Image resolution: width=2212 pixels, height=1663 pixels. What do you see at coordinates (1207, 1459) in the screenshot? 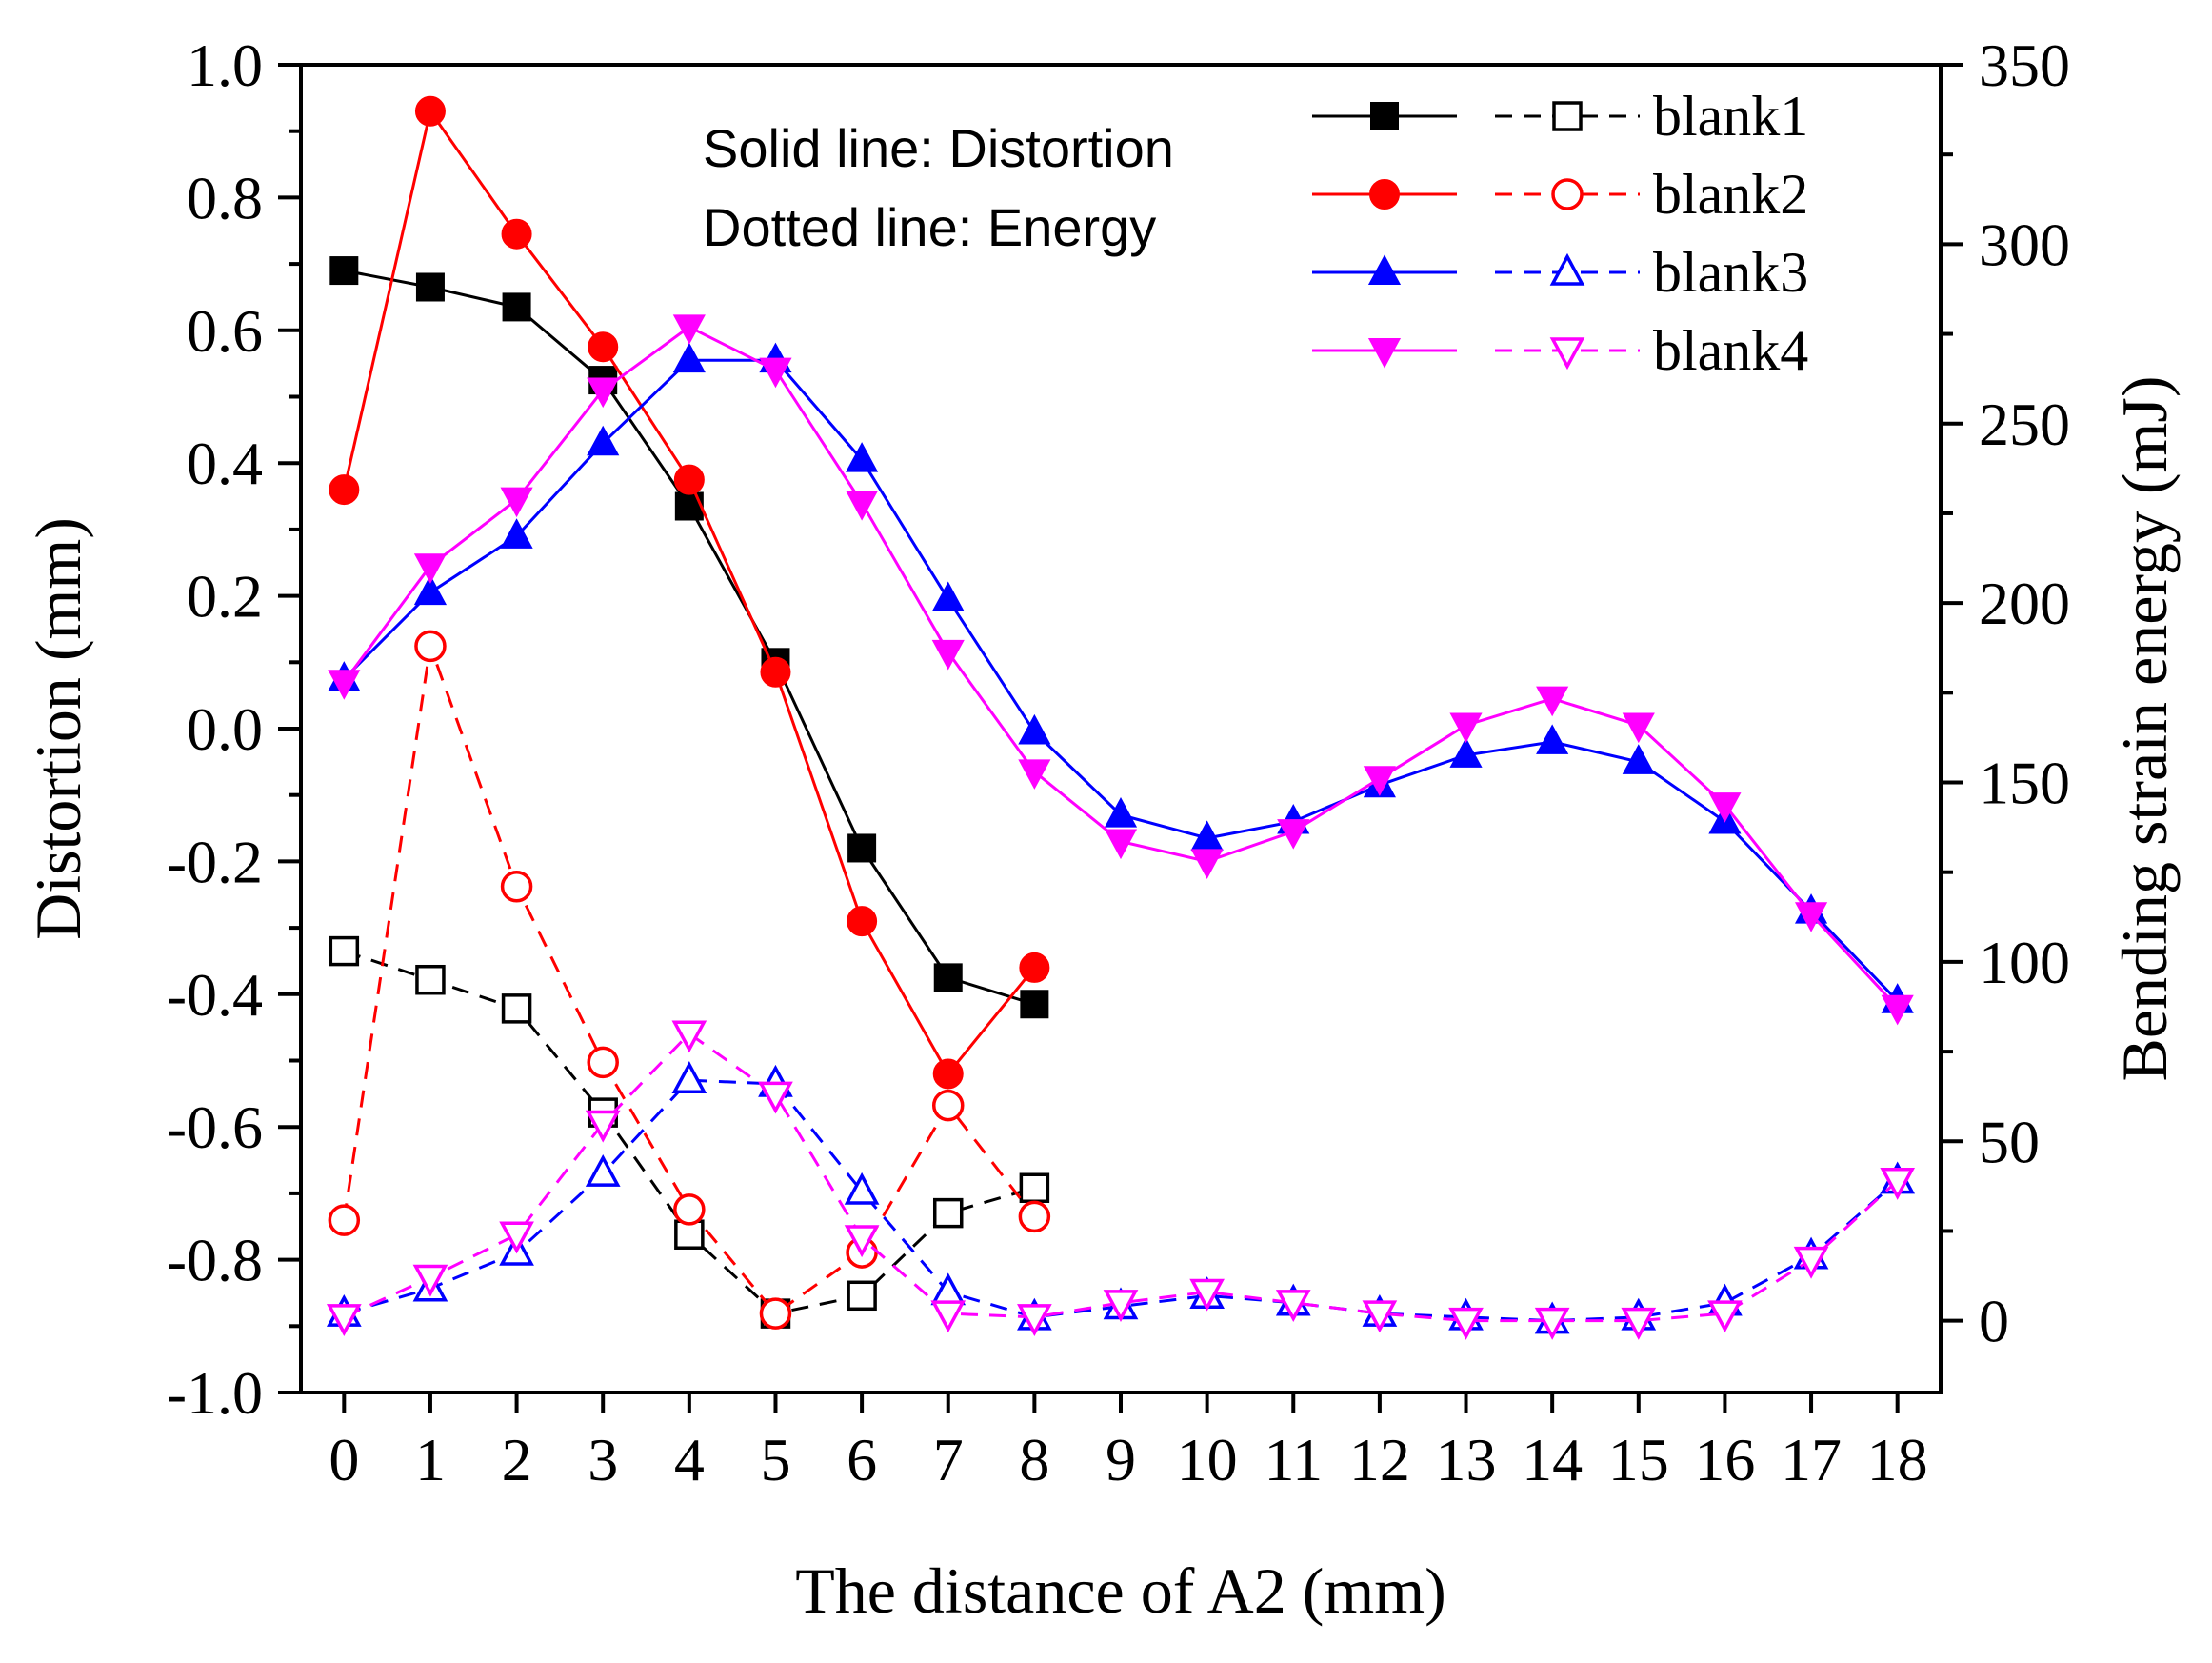
I see `x-tick-label: 10` at bounding box center [1207, 1459].